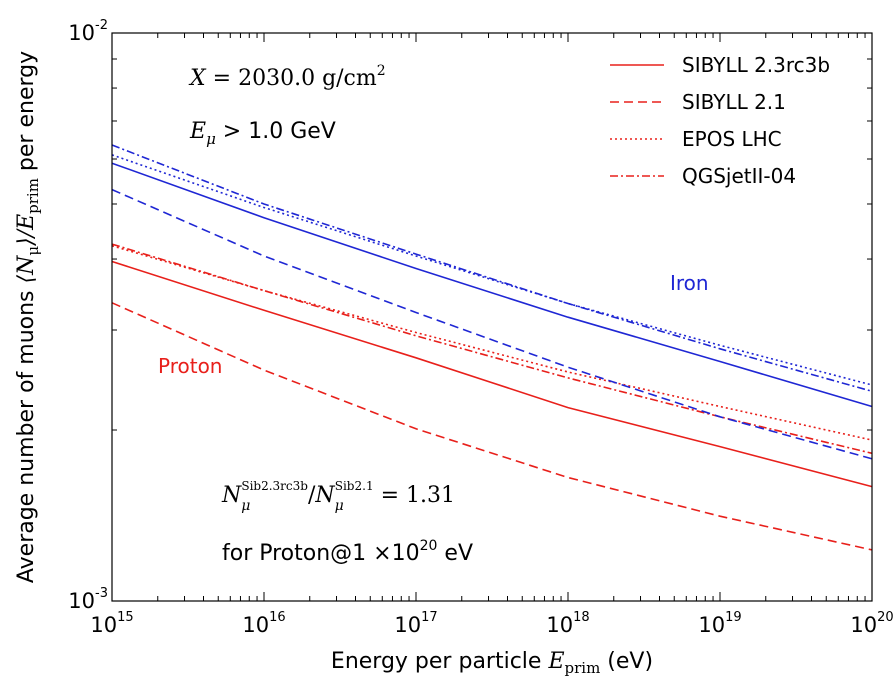 The height and width of the screenshot is (680, 896). I want to click on x-axis-label-pre: Energy per particle, so click(440, 661).